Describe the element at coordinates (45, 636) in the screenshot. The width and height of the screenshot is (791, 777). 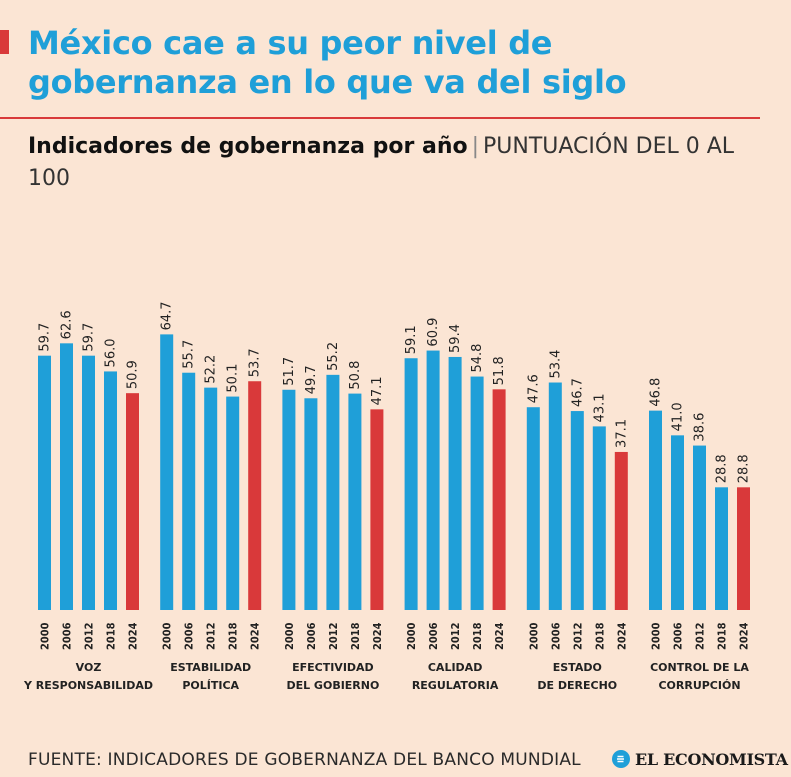
I see `year-tick-0-2000: 2000` at that location.